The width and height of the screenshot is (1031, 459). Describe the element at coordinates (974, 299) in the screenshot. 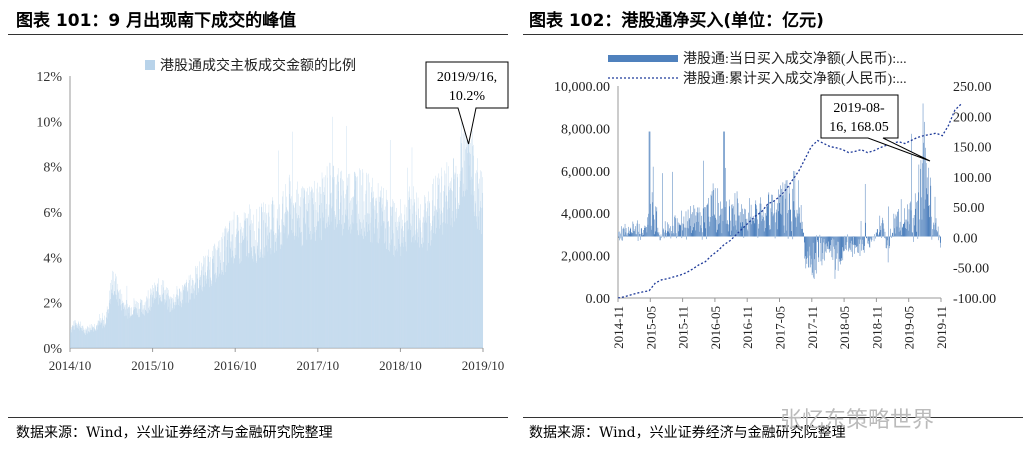

I see `right-right-y-tick-label: -100.00` at that location.